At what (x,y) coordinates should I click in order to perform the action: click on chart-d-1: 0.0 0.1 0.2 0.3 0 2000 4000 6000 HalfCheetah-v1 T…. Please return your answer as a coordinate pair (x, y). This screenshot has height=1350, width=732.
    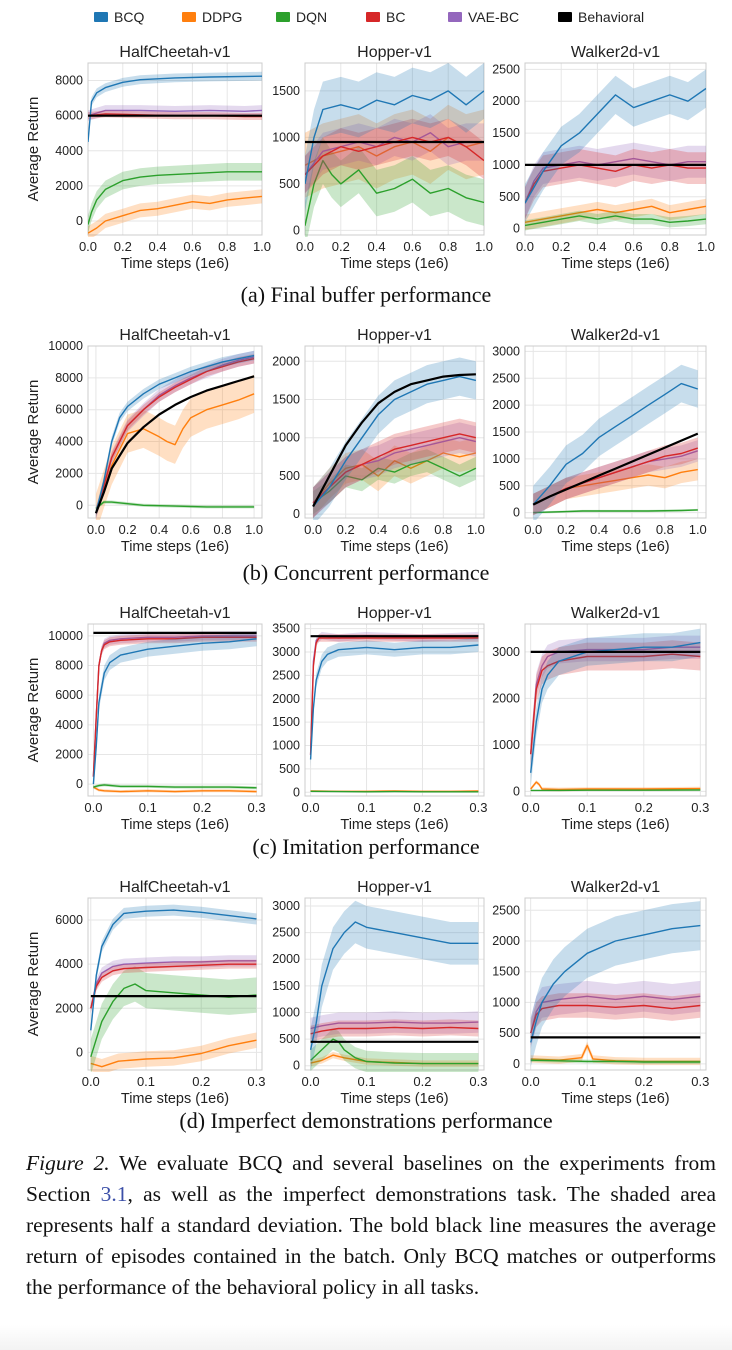
    Looking at the image, I should click on (145, 993).